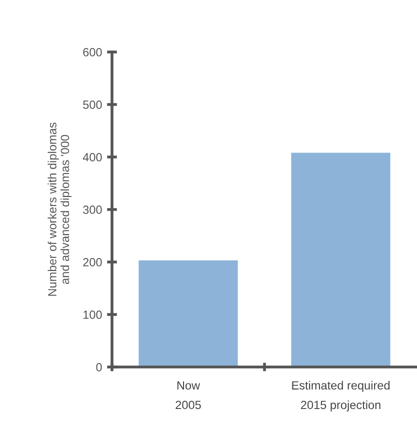 This screenshot has height=434, width=417. Describe the element at coordinates (60, 209) in the screenshot. I see `y-axis-title: Number of workers with diplomas and advanced diplomas '000` at that location.